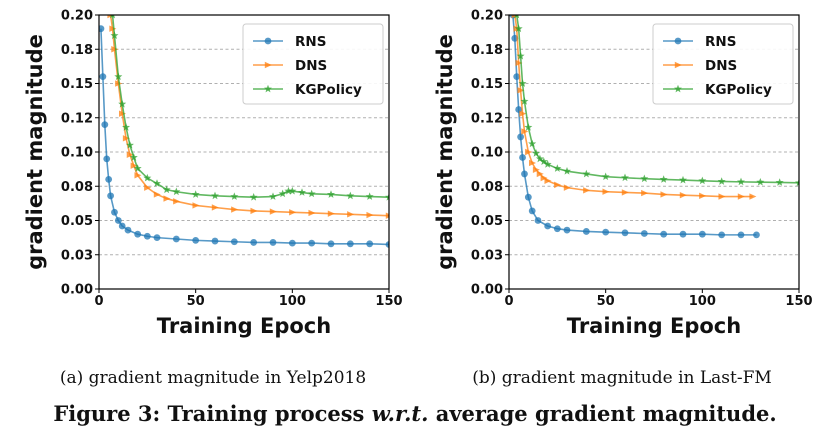 This screenshot has height=442, width=830. Describe the element at coordinates (77, 187) in the screenshot. I see `y-tick-label: 0.08` at that location.